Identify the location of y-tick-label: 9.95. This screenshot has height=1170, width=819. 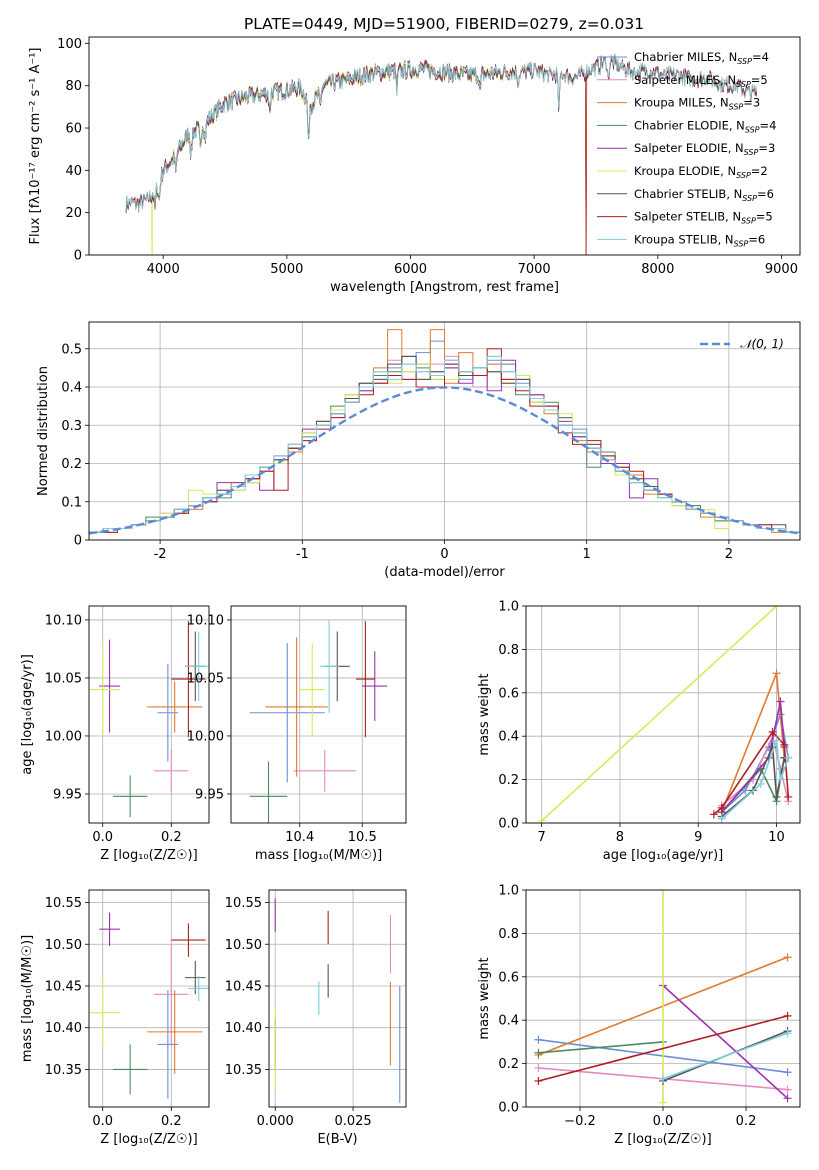
(209, 794).